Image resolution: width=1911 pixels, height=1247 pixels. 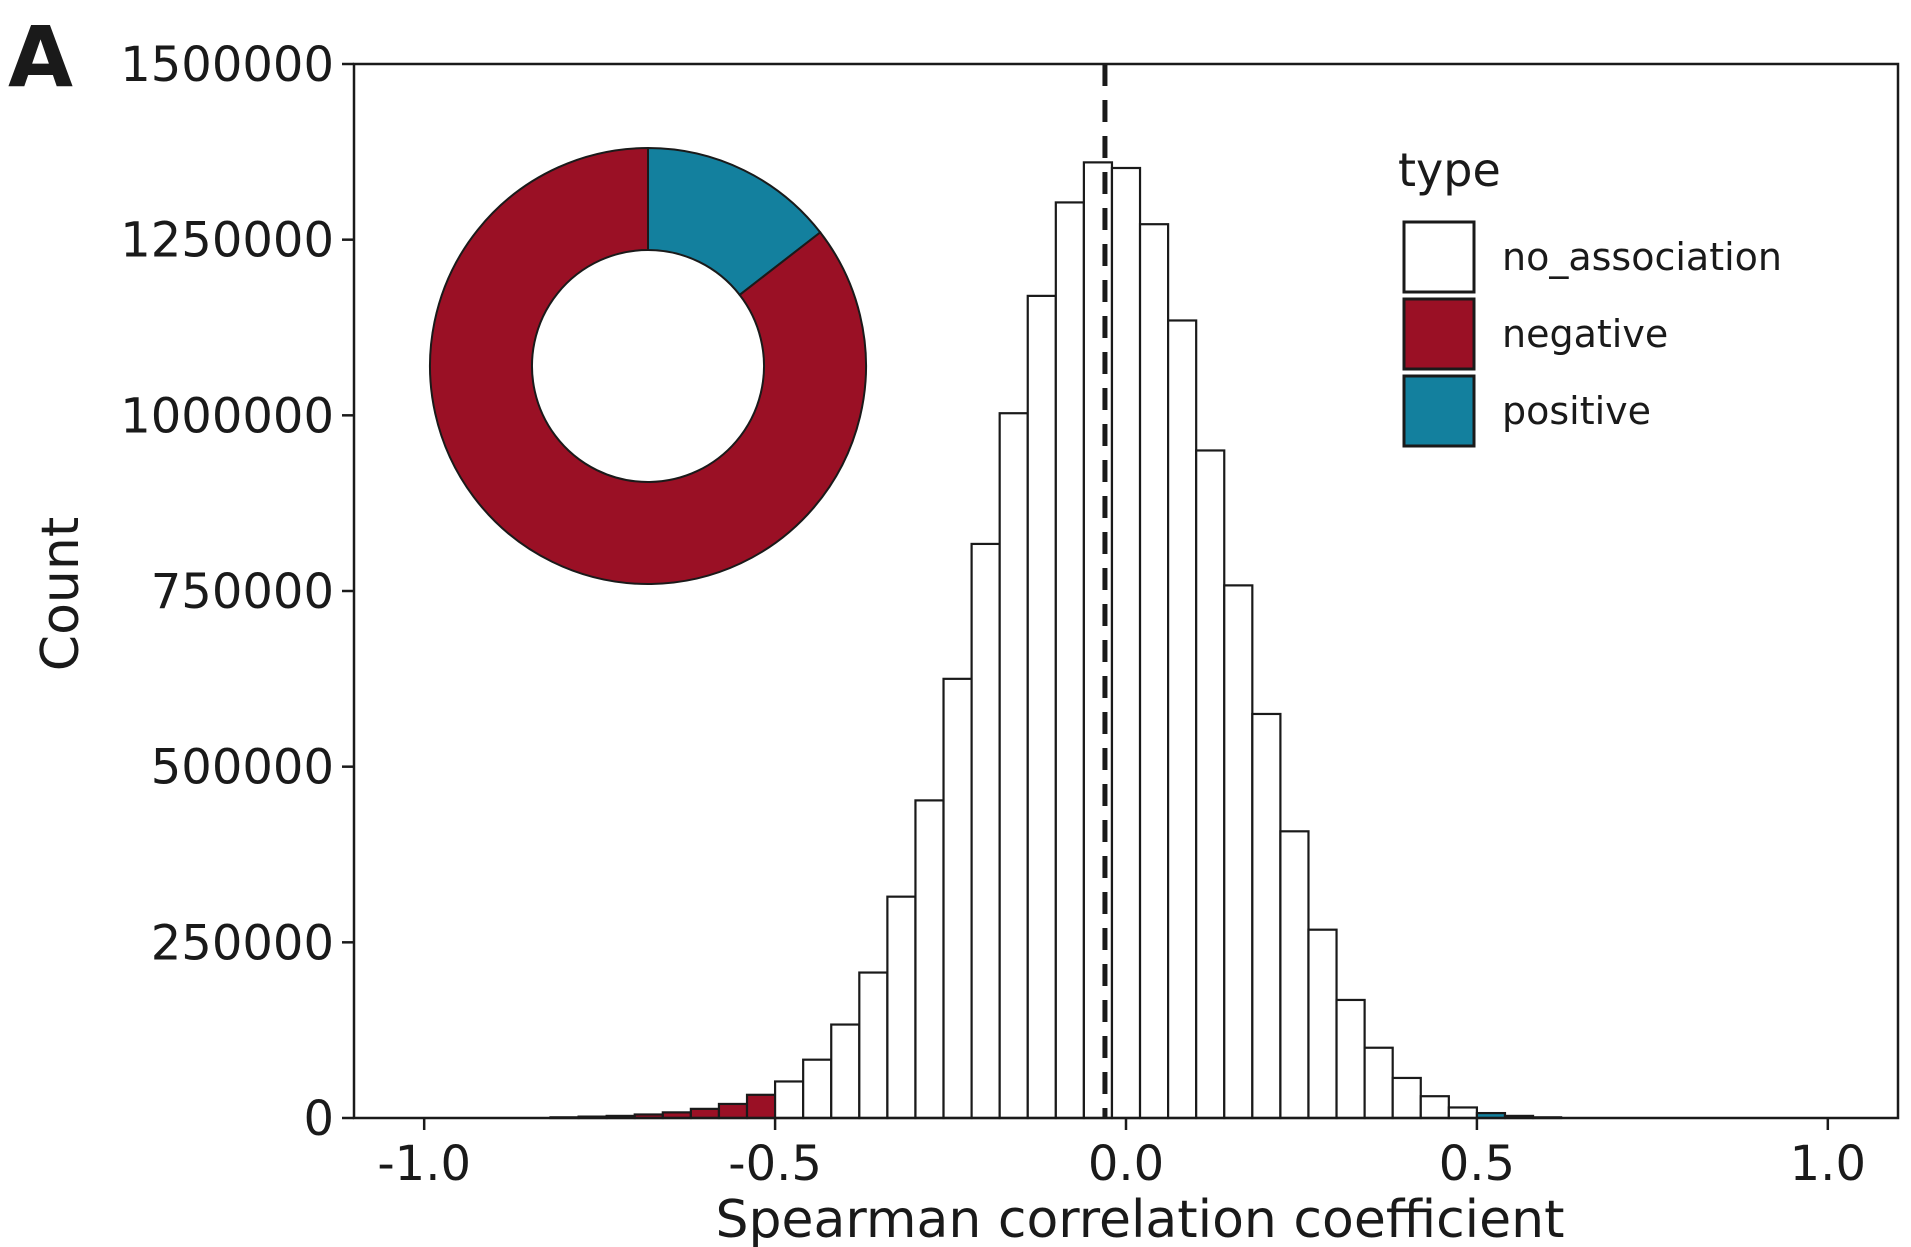 What do you see at coordinates (1477, 1164) in the screenshot?
I see `x-tick-label: 0.5` at bounding box center [1477, 1164].